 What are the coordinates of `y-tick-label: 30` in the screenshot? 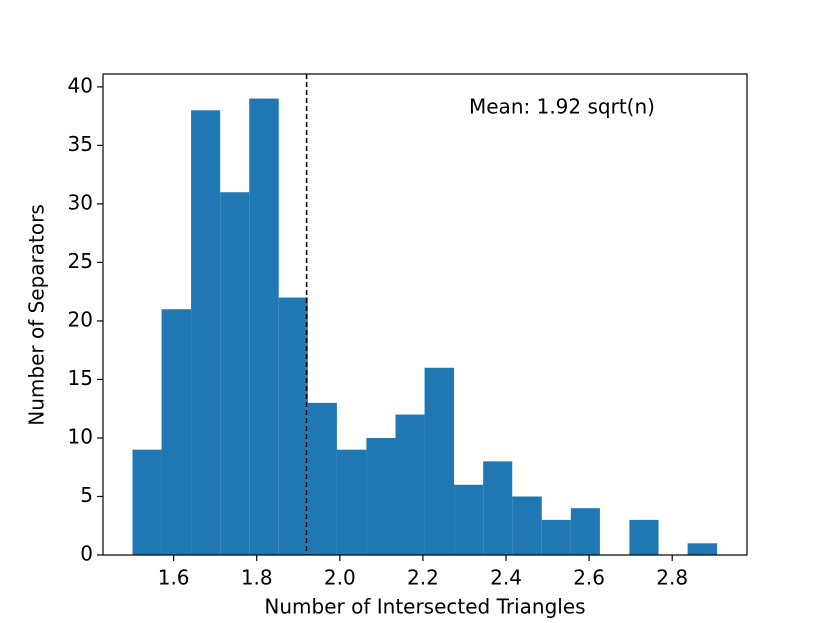 It's located at (80, 202).